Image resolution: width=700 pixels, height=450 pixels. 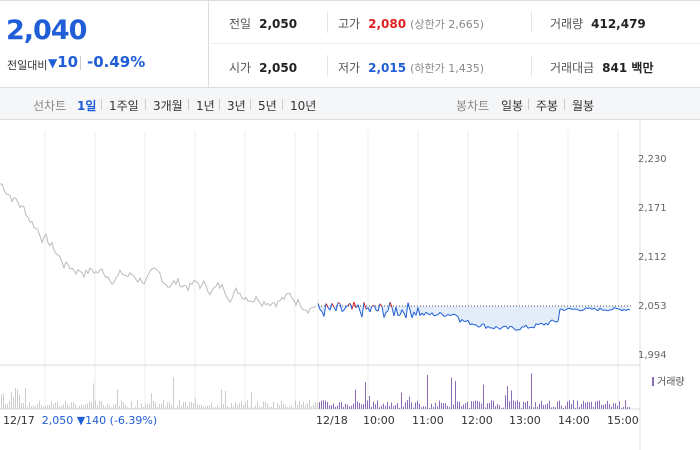 I want to click on tab-3year: 3년, so click(x=236, y=106).